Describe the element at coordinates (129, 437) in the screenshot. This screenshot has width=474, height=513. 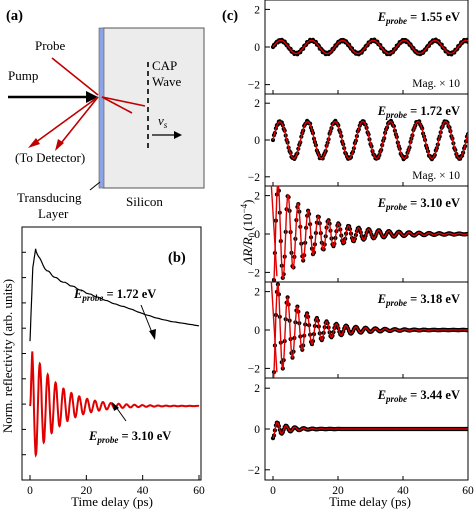
I see `eprobe-label-red: Eprobe = 3.10 eV` at that location.